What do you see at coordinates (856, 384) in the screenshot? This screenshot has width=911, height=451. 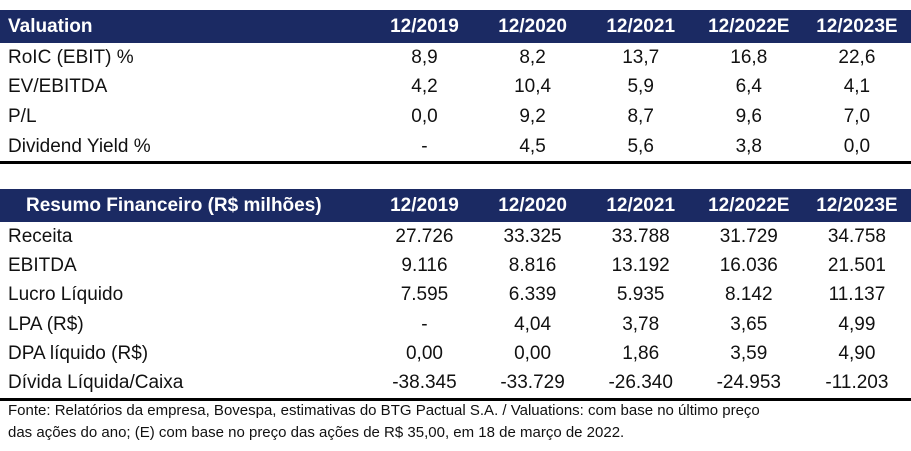 I see `row-value: -11.203` at bounding box center [856, 384].